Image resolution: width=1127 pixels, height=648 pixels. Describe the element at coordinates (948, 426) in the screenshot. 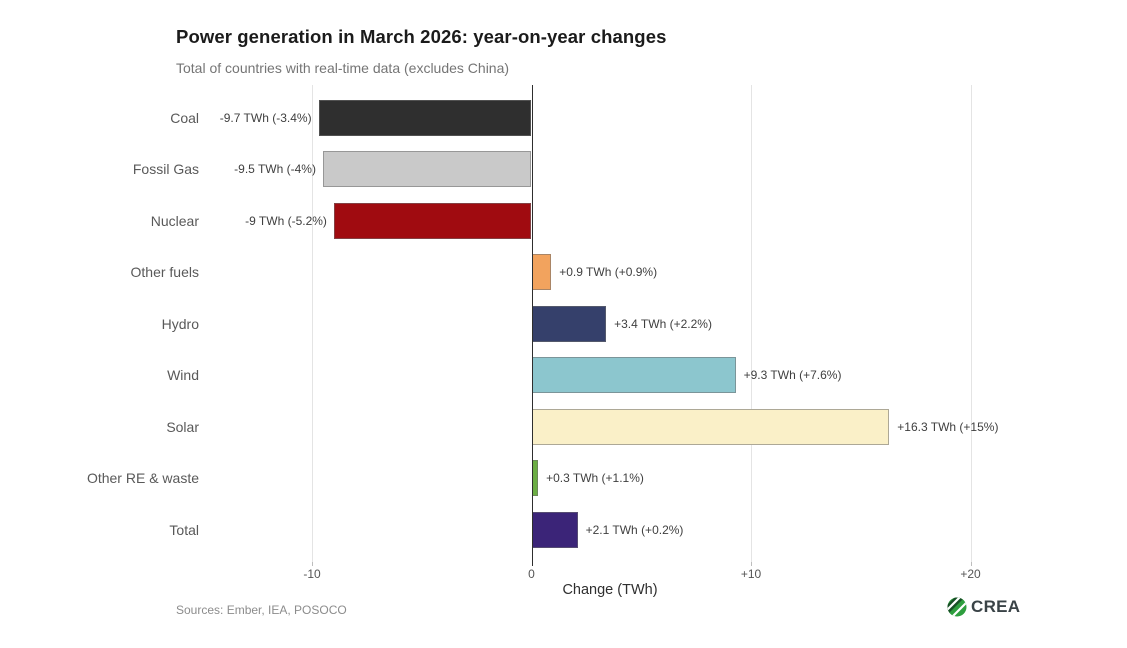

I see `value-label: +16.3 TWh (+15%)` at that location.